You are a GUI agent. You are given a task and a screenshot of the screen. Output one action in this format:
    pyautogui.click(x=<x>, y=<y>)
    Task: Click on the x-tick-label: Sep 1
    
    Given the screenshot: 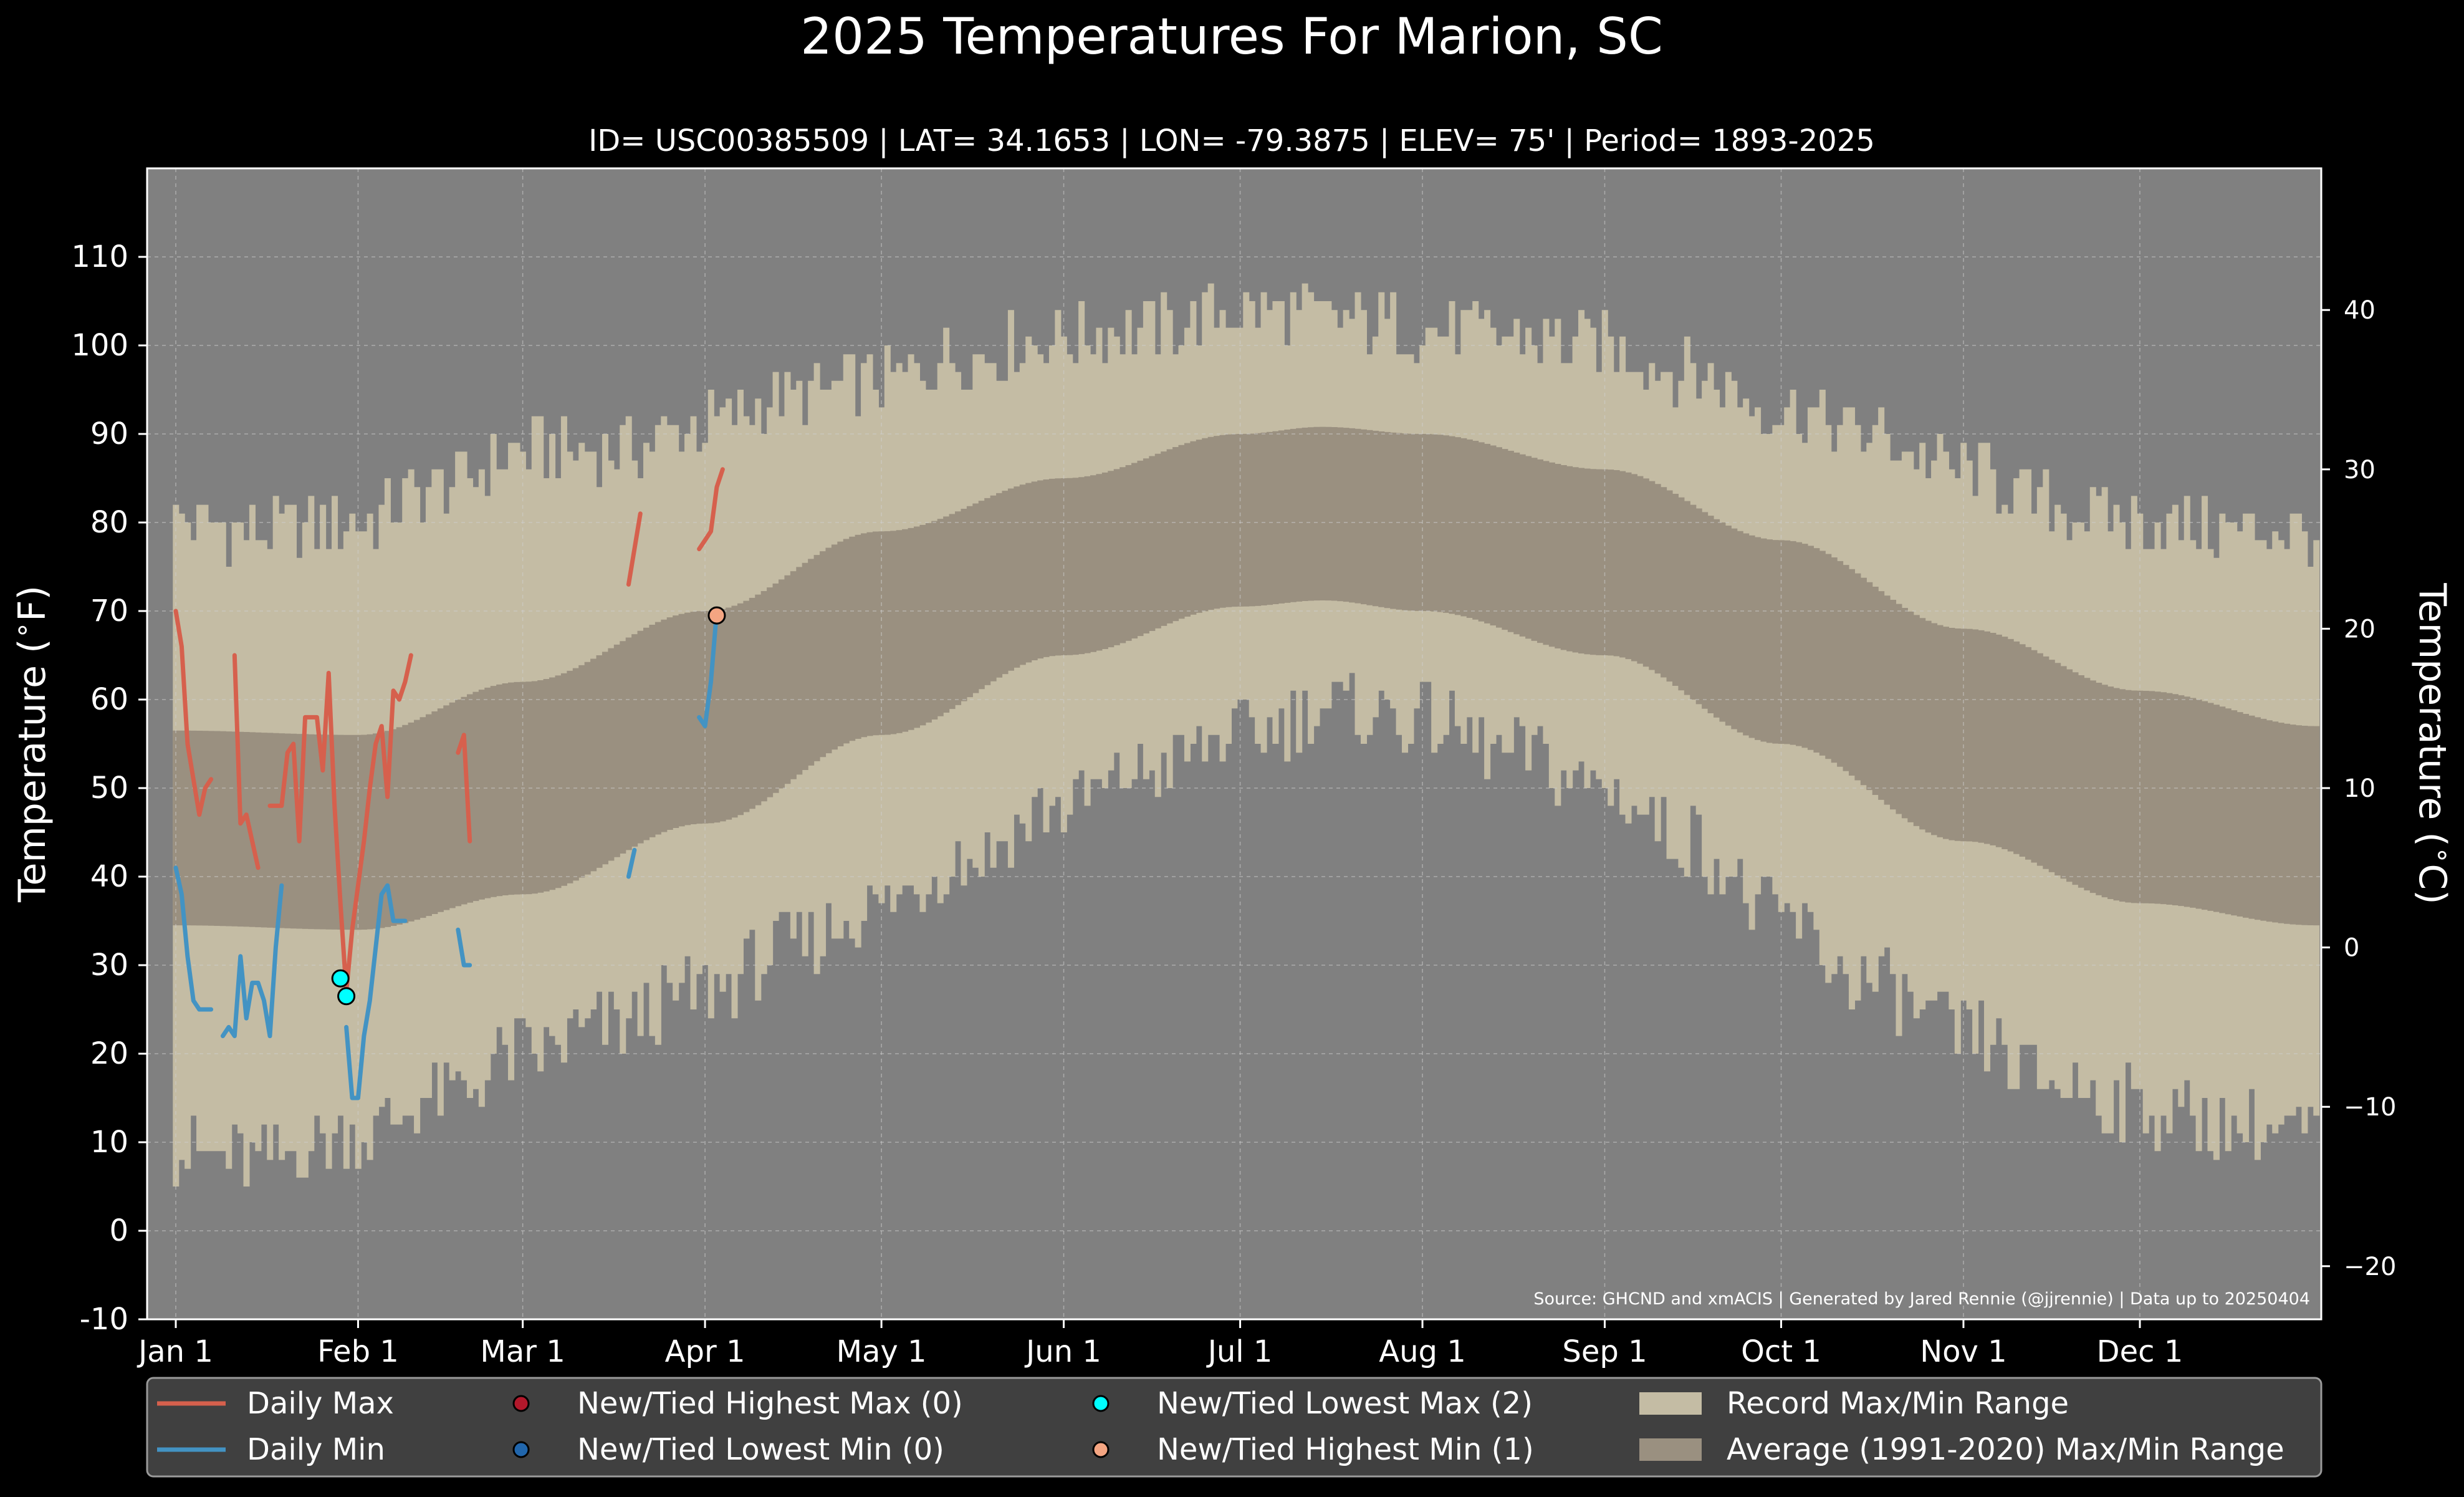 What is the action you would take?
    pyautogui.click(x=1604, y=1351)
    